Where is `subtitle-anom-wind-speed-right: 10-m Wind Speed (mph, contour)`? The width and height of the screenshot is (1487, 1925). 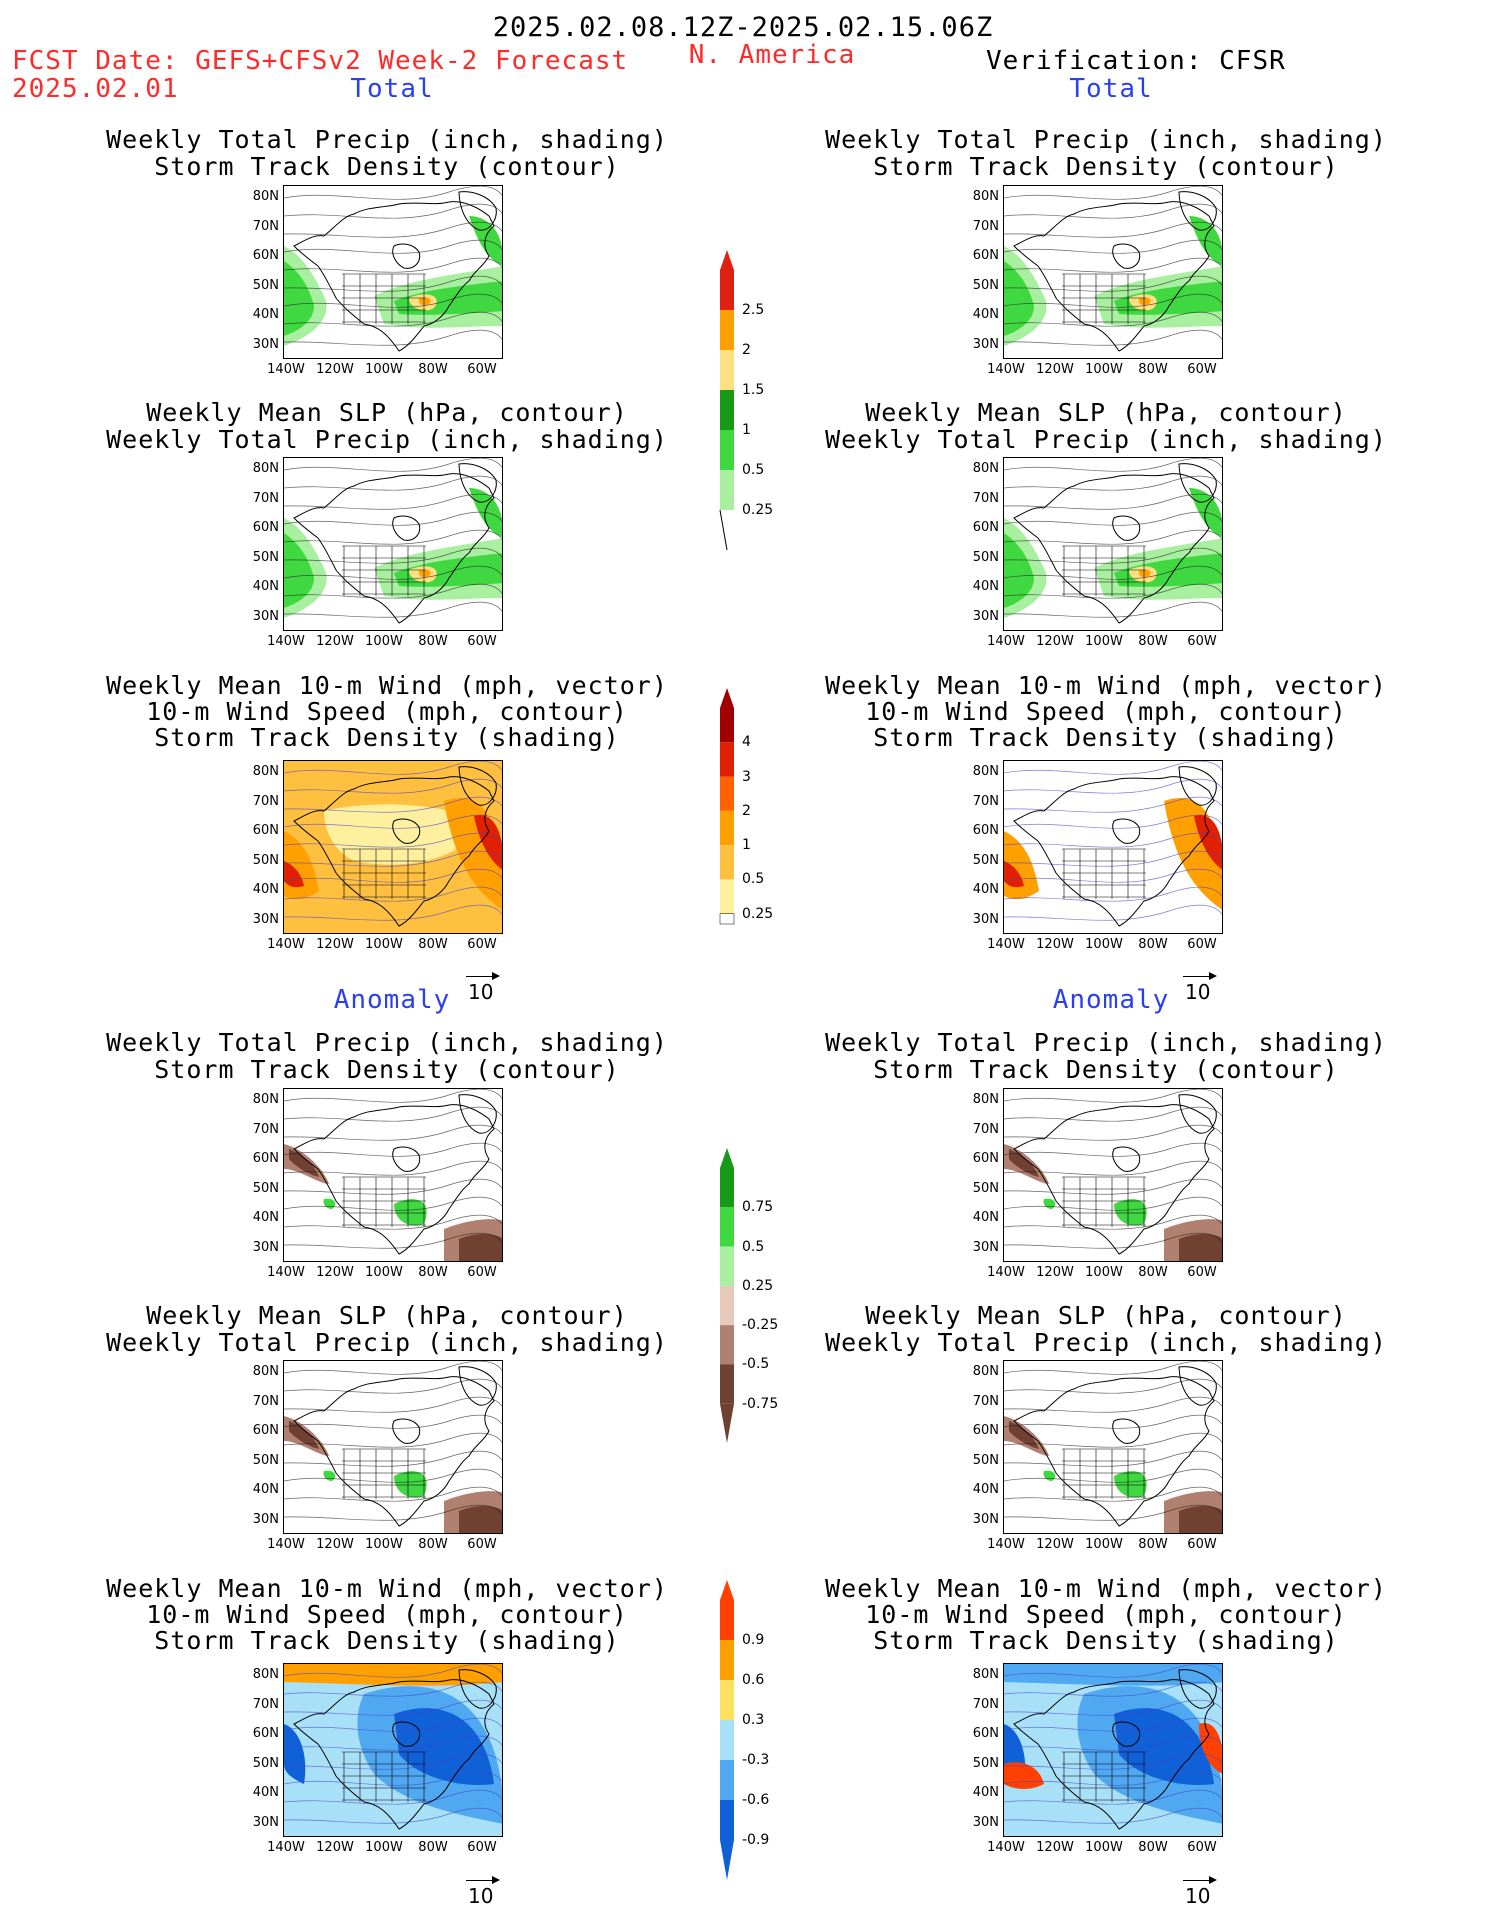 subtitle-anom-wind-speed-right: 10-m Wind Speed (mph, contour) is located at coordinates (1106, 1614).